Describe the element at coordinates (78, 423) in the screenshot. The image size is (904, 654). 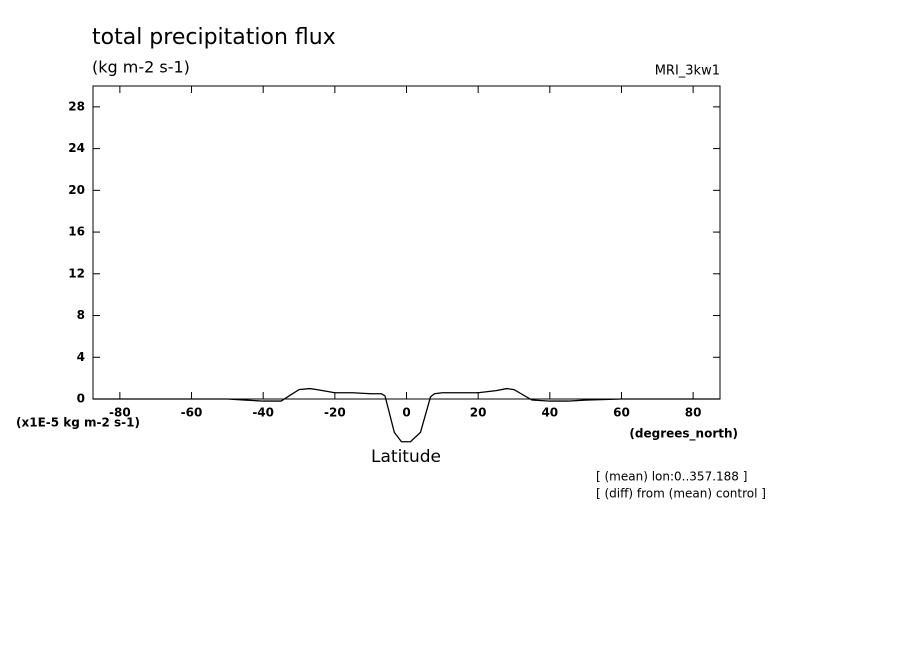
I see `y-axis-label: (x1E-5 kg m-2 s-1)` at that location.